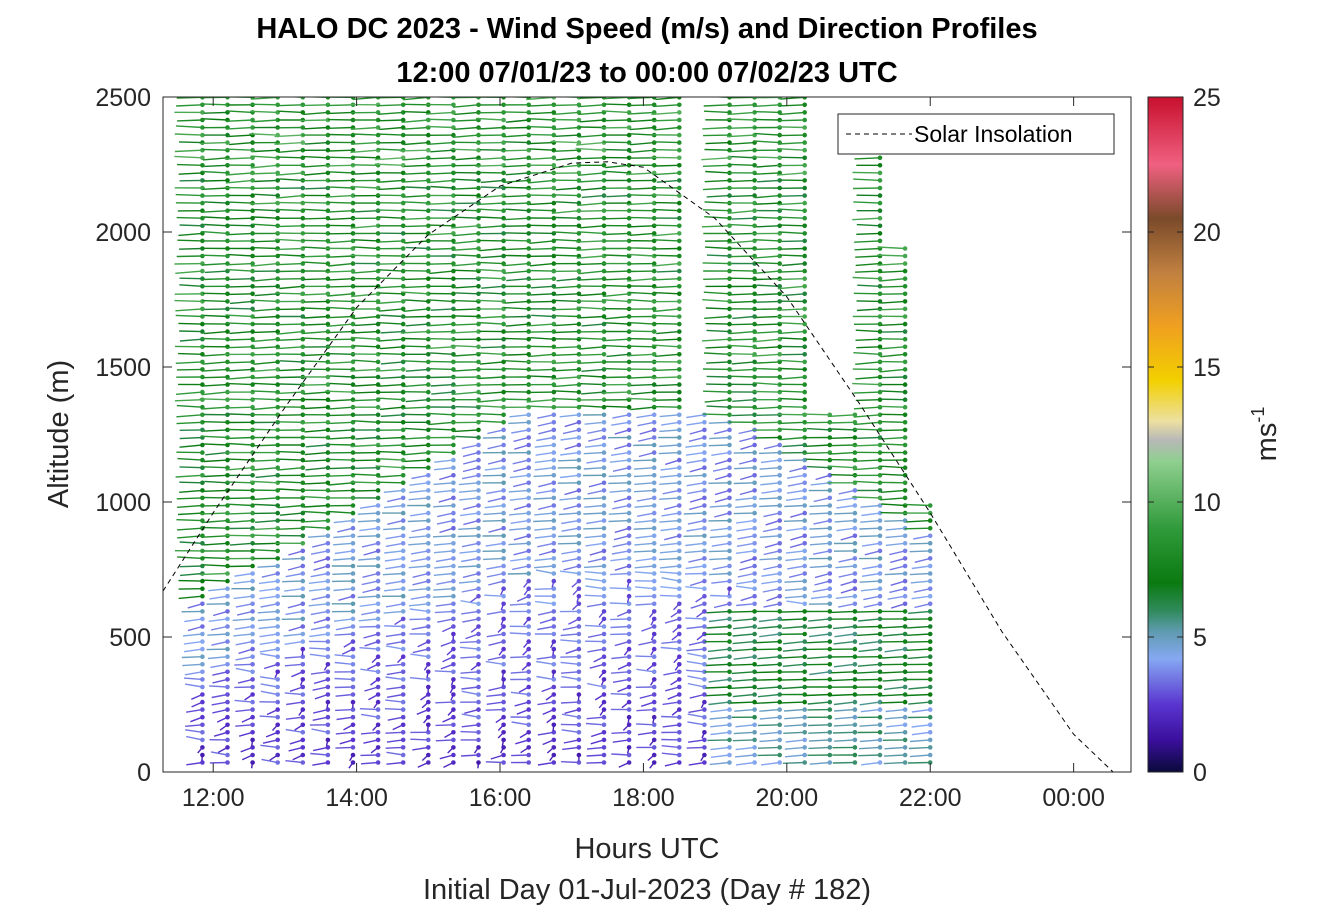 The height and width of the screenshot is (911, 1343). Describe the element at coordinates (643, 798) in the screenshot. I see `x-tick-label: 18:00` at that location.